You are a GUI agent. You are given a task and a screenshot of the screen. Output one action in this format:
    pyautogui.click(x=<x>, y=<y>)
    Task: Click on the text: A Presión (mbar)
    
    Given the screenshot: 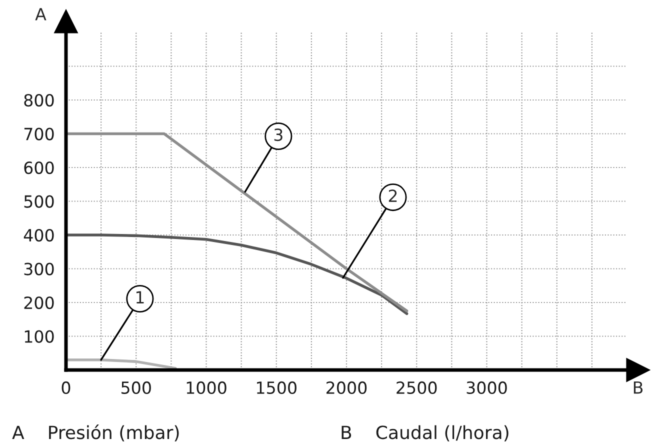 What is the action you would take?
    pyautogui.click(x=95, y=433)
    